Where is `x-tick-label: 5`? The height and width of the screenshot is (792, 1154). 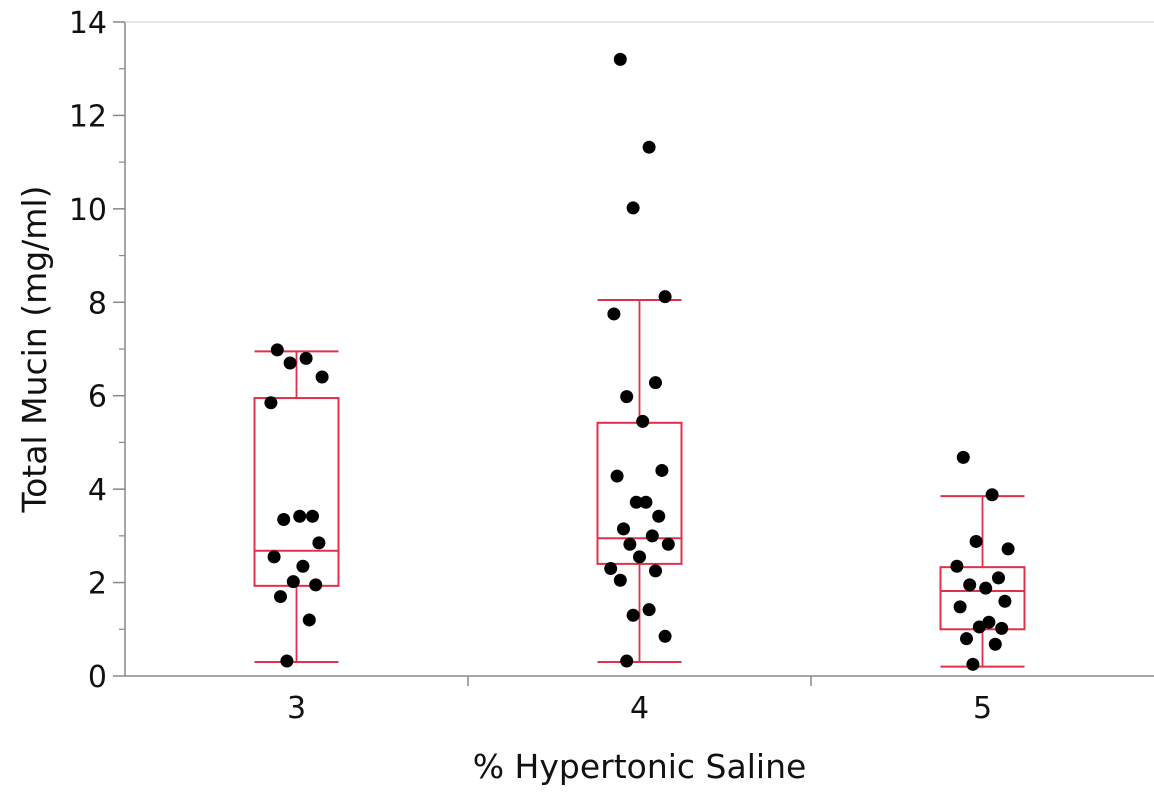
x-tick-label: 5 is located at coordinates (982, 708).